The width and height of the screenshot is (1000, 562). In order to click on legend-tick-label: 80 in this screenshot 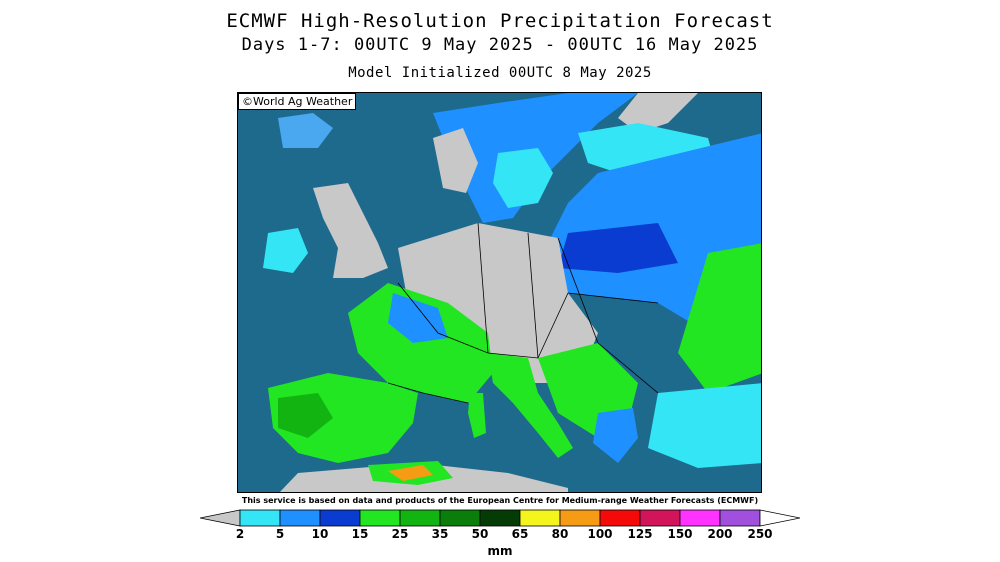, I will do `click(560, 534)`.